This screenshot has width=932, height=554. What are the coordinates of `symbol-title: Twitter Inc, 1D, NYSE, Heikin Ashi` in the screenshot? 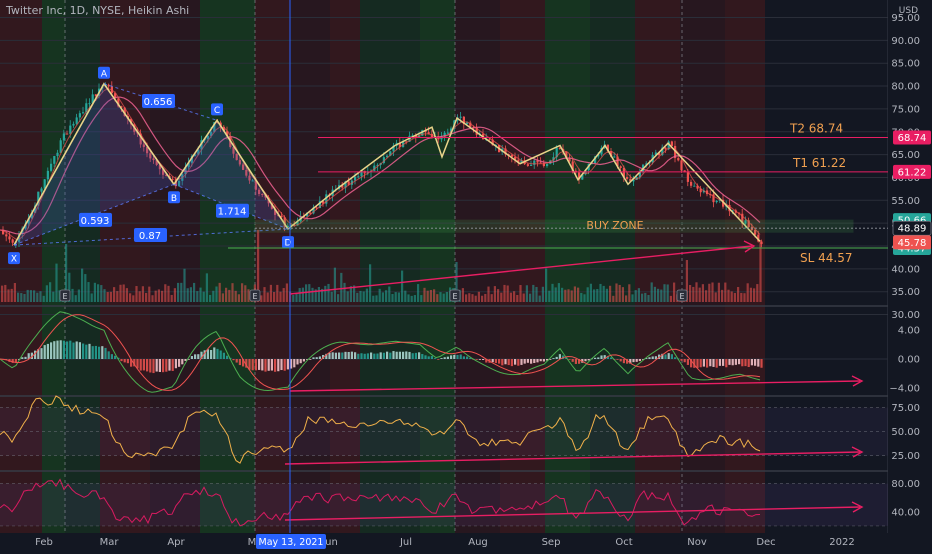 It's located at (98, 10).